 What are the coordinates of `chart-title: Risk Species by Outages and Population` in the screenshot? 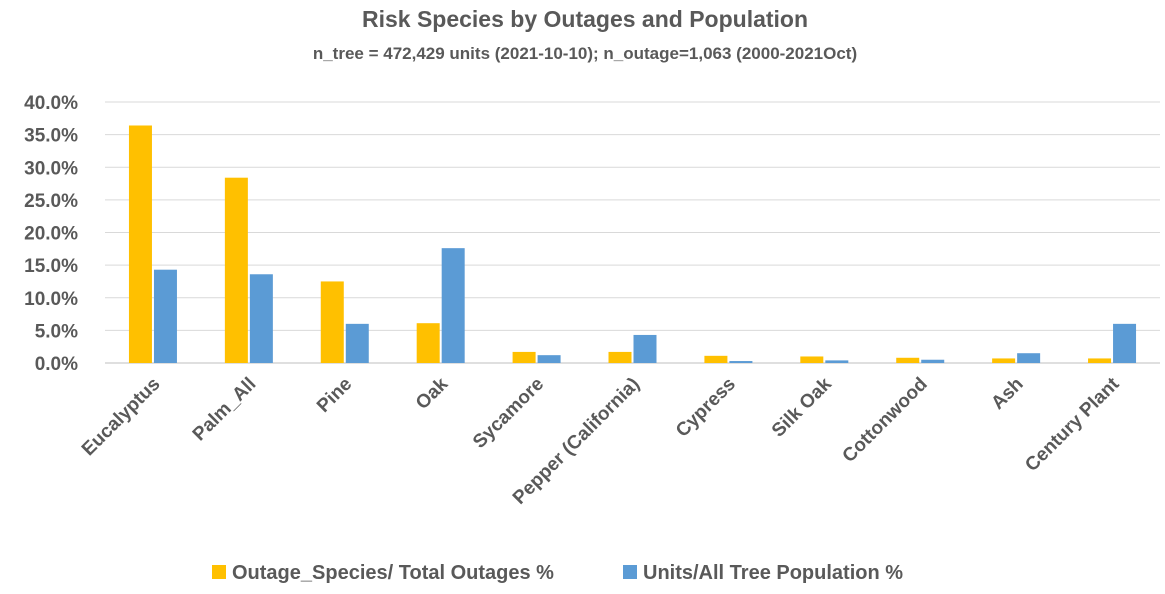 It's located at (585, 19).